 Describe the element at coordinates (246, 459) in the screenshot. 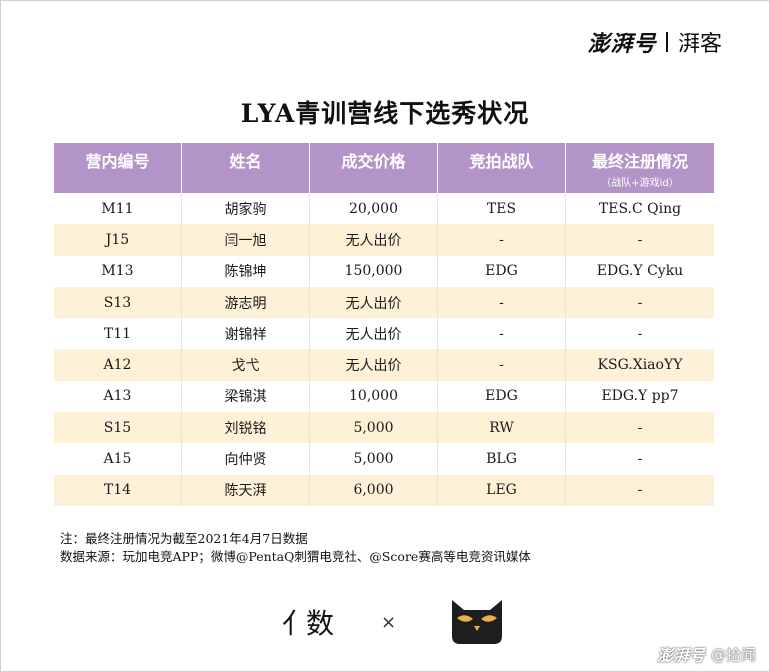

I see `cell-name: 向仲贤` at that location.